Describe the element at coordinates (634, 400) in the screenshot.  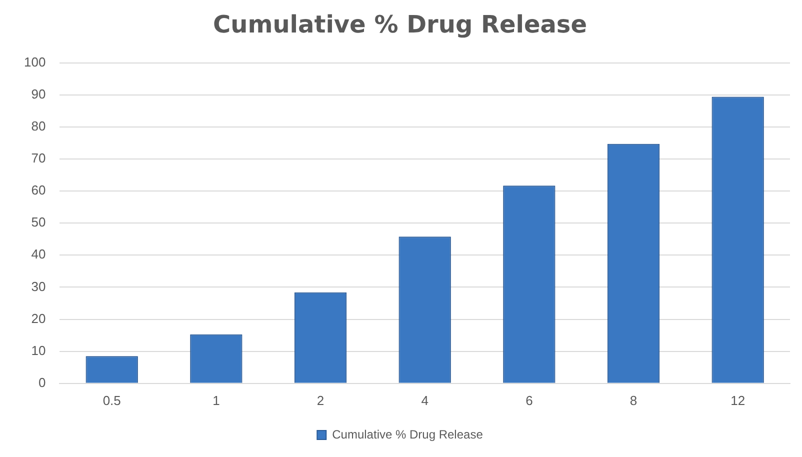
I see `x-tick-label: 8` at that location.